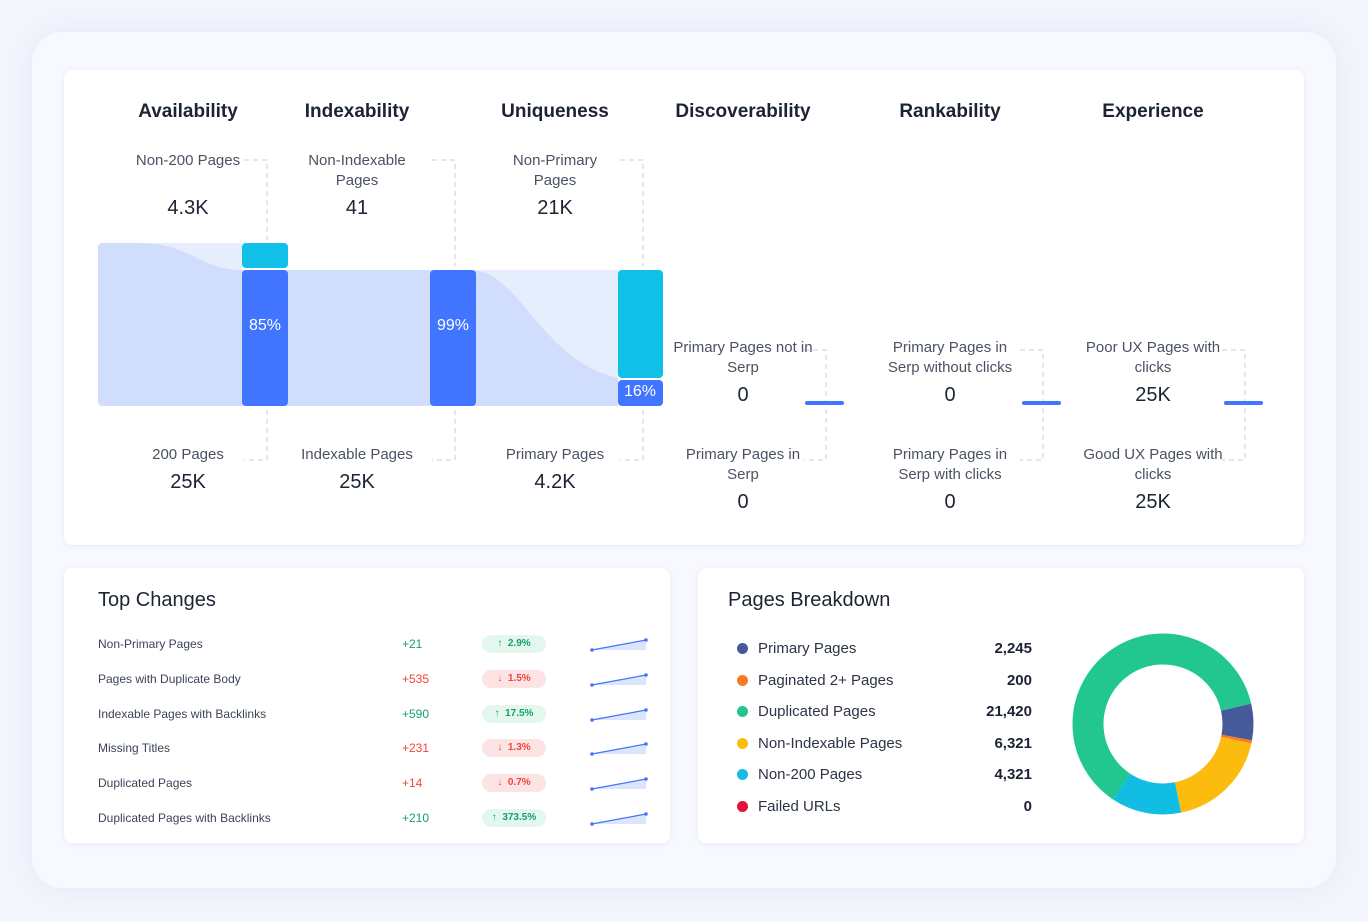  Describe the element at coordinates (358, 324) in the screenshot. I see `flow-main-area` at that location.